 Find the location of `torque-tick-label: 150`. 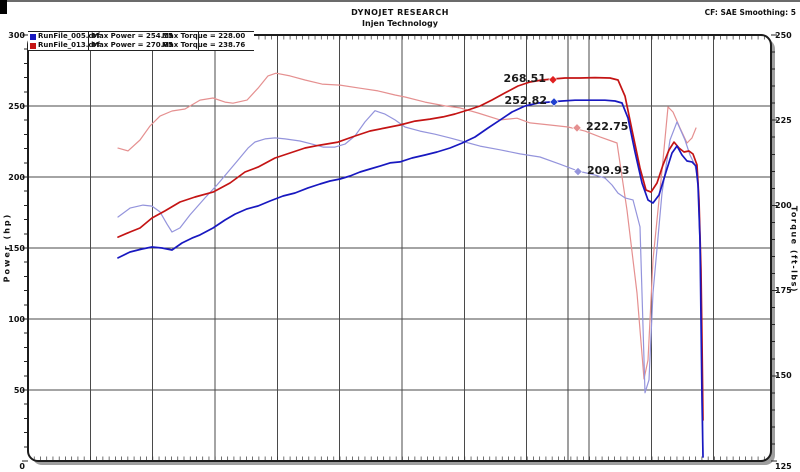

torque-tick-label: 150 is located at coordinates (783, 376).